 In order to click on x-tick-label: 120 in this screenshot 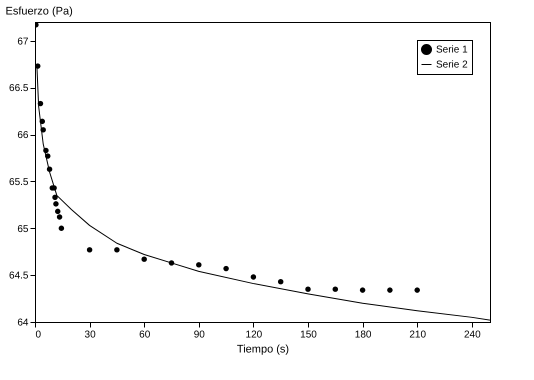, I will do `click(254, 335)`.